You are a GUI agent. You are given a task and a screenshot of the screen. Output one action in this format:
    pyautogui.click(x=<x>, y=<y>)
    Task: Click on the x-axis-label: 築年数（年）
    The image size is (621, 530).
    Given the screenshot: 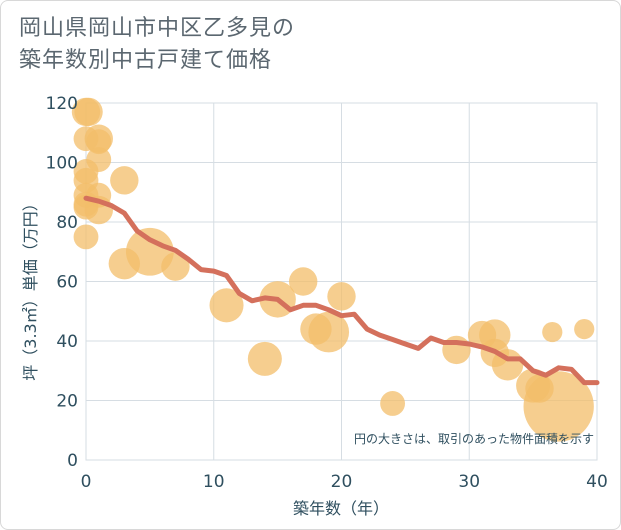 What is the action you would take?
    pyautogui.click(x=341, y=508)
    